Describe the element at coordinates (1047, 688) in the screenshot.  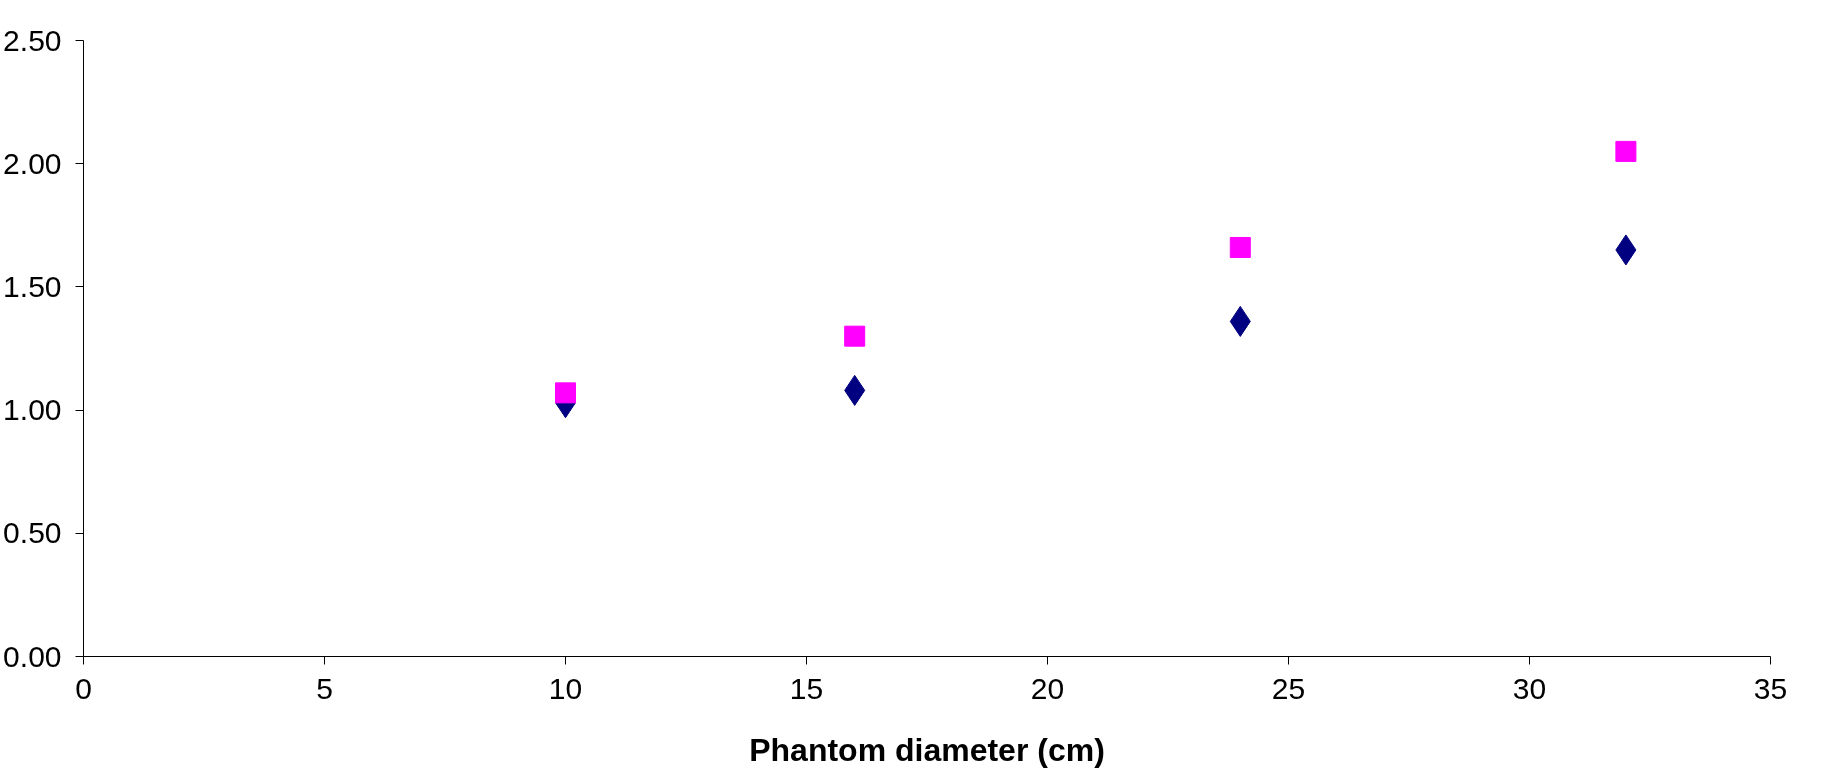
I see `x-tick-label: 20` at that location.